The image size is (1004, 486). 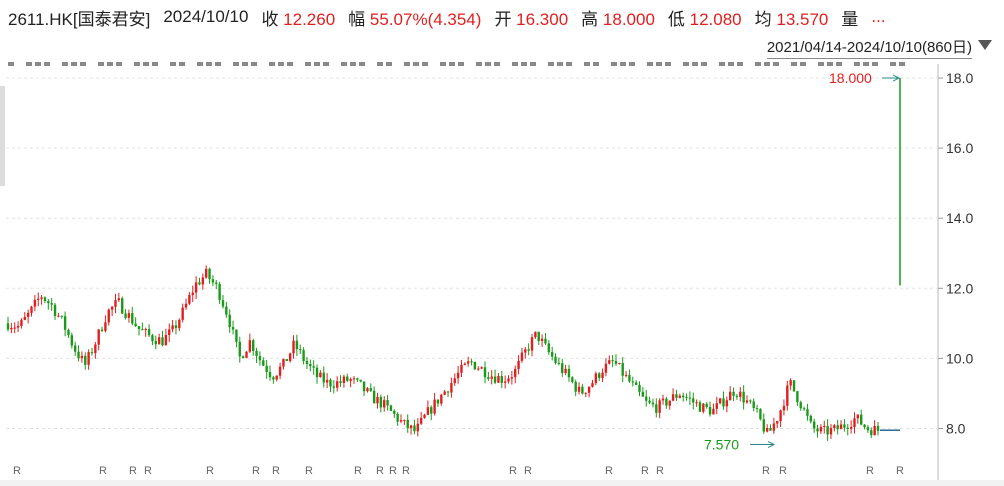 I want to click on dropdown-arrow-icon, so click(x=985, y=45).